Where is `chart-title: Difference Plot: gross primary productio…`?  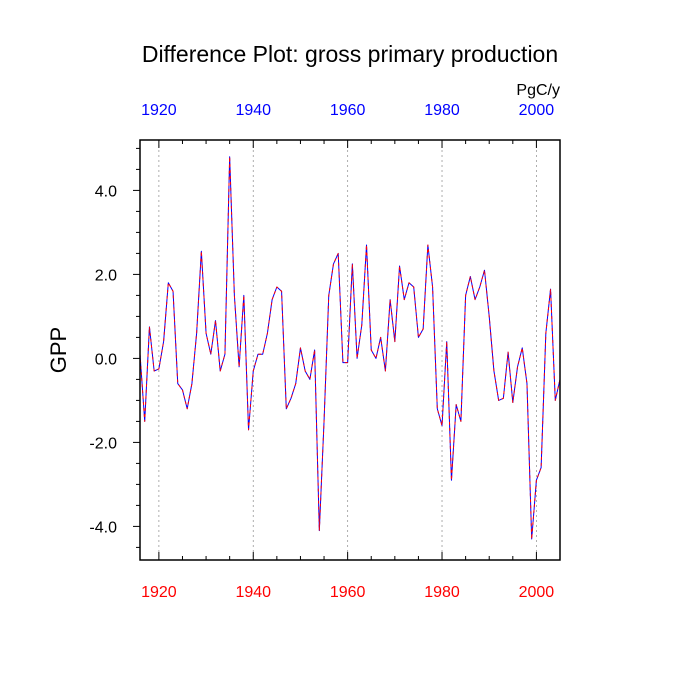
chart-title: Difference Plot: gross primary productio… is located at coordinates (350, 54).